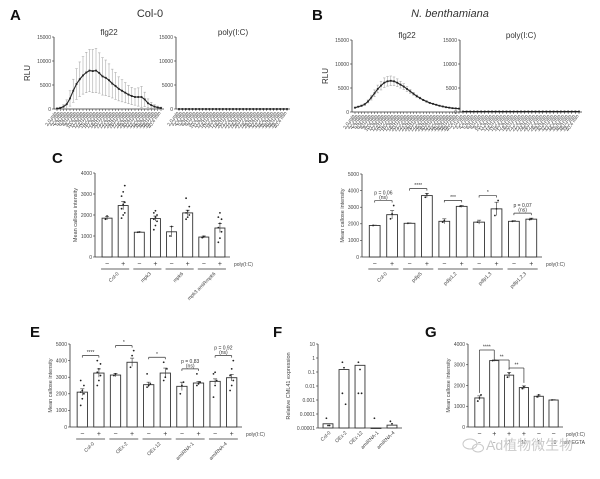 The width and height of the screenshot is (600, 479). Describe the element at coordinates (310, 387) in the screenshot. I see `y-tick-label: 0.01` at that location.